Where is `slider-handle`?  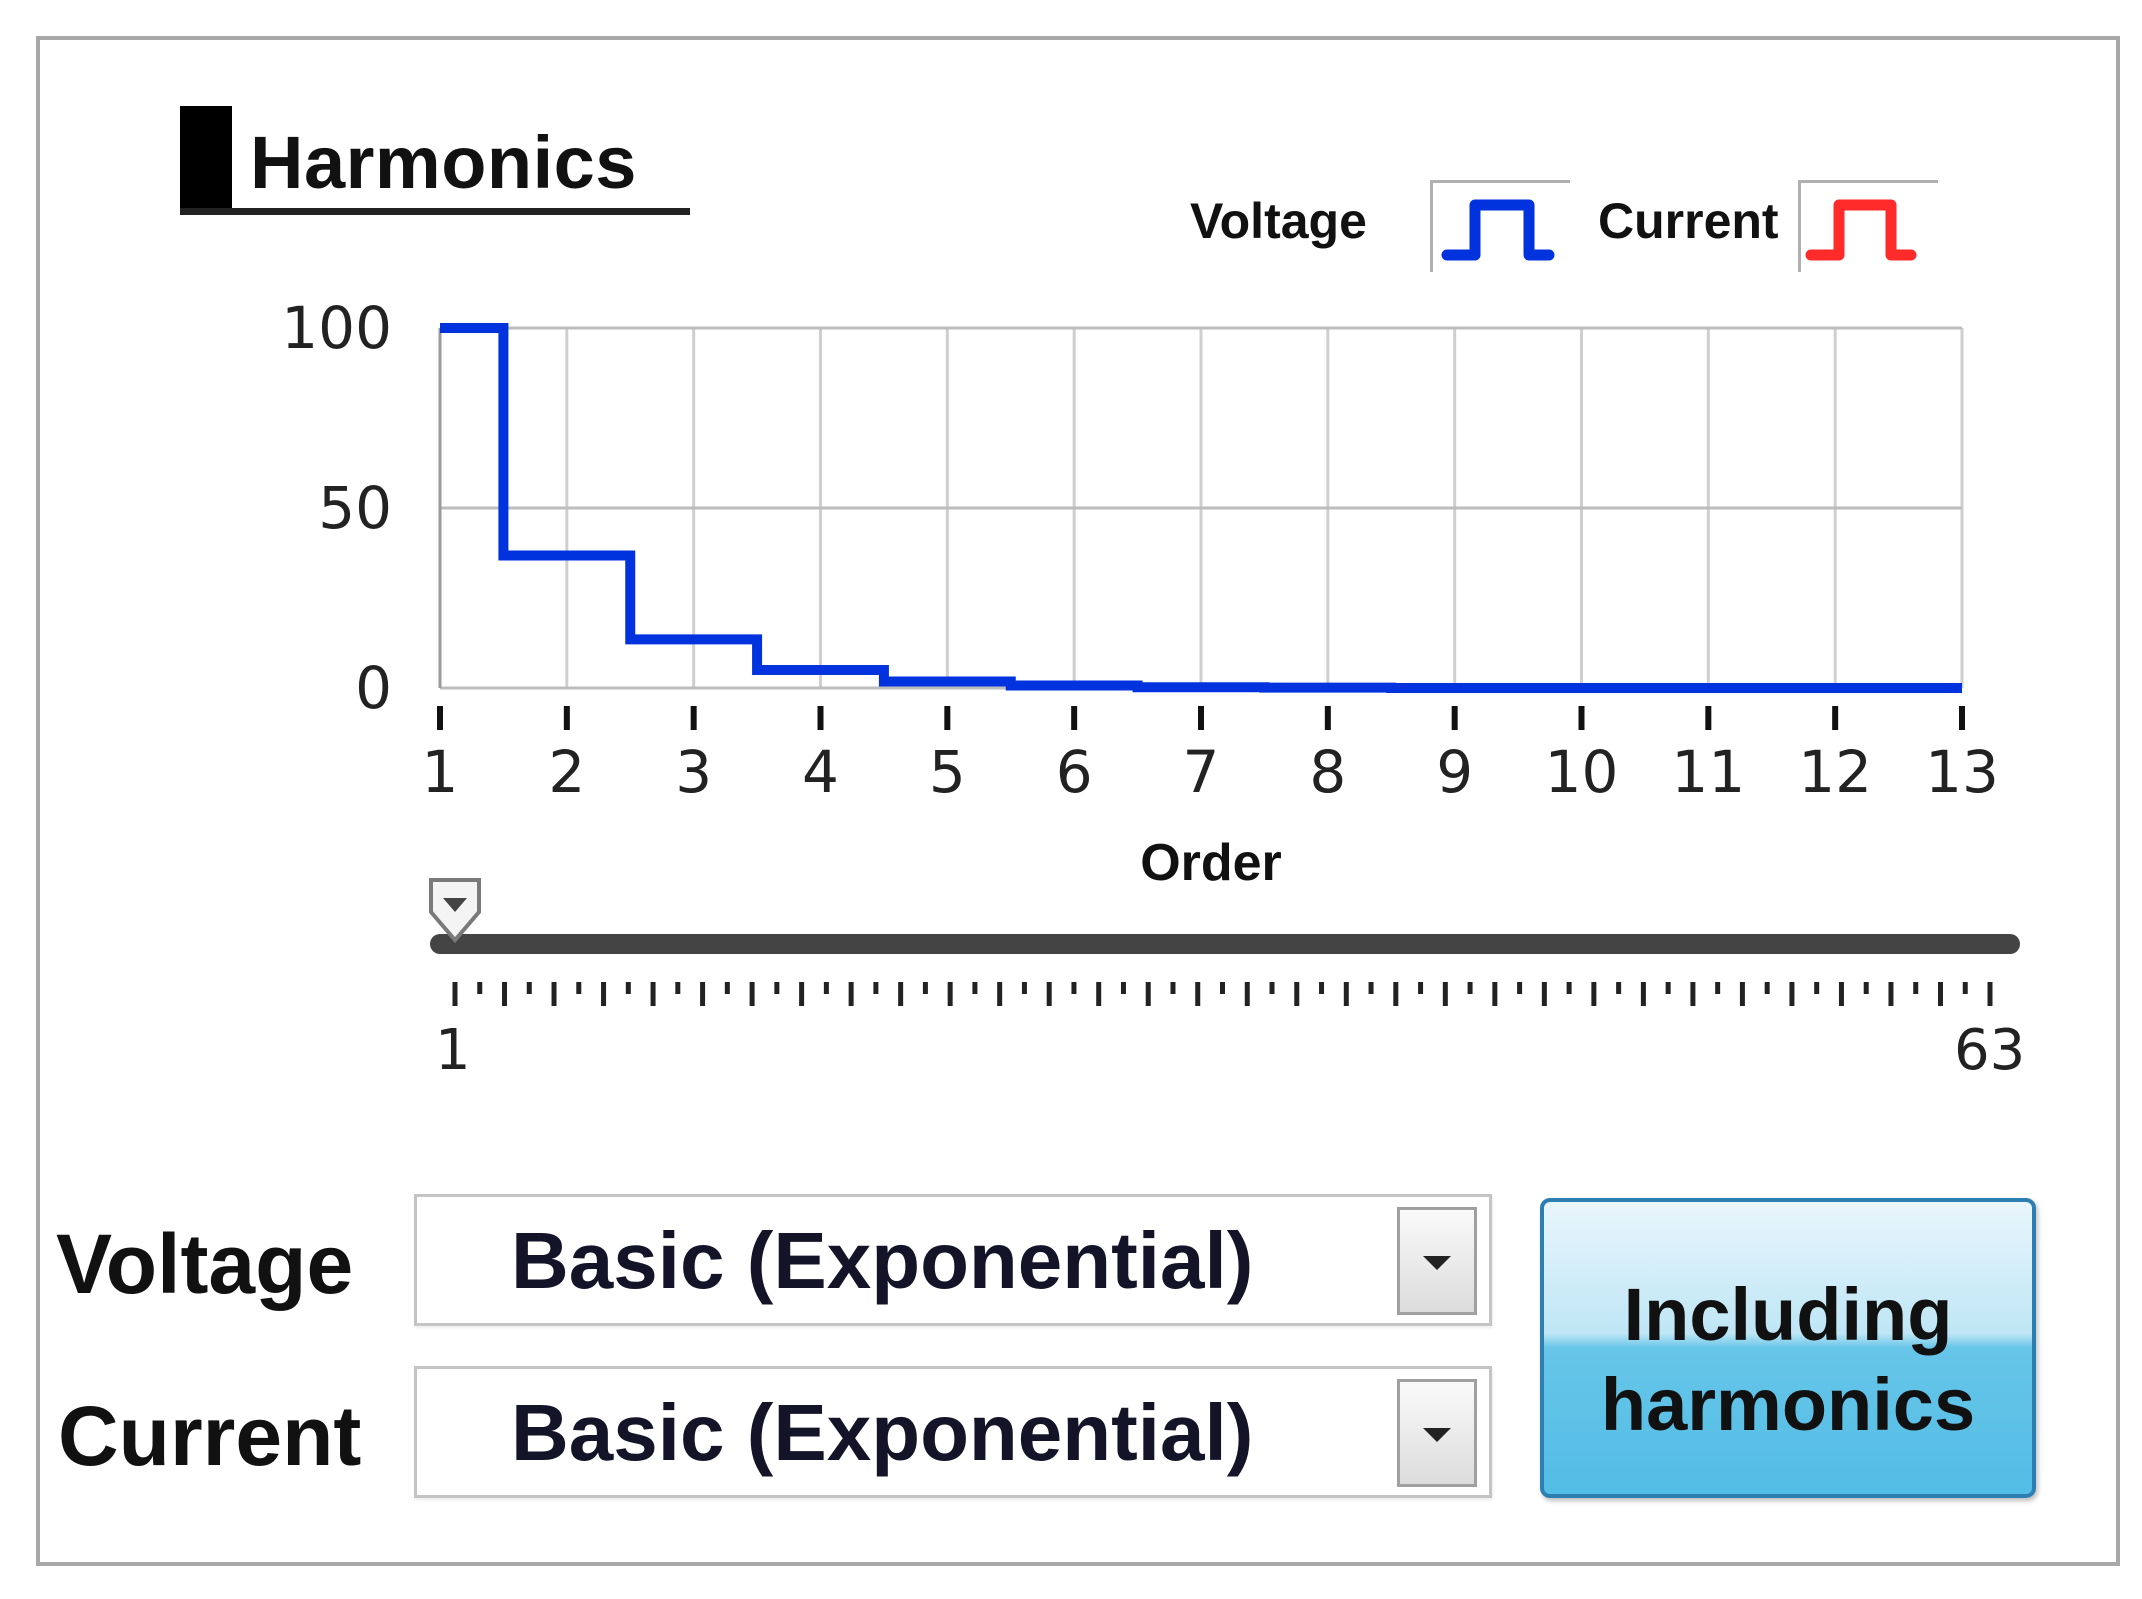 slider-handle is located at coordinates (455, 911).